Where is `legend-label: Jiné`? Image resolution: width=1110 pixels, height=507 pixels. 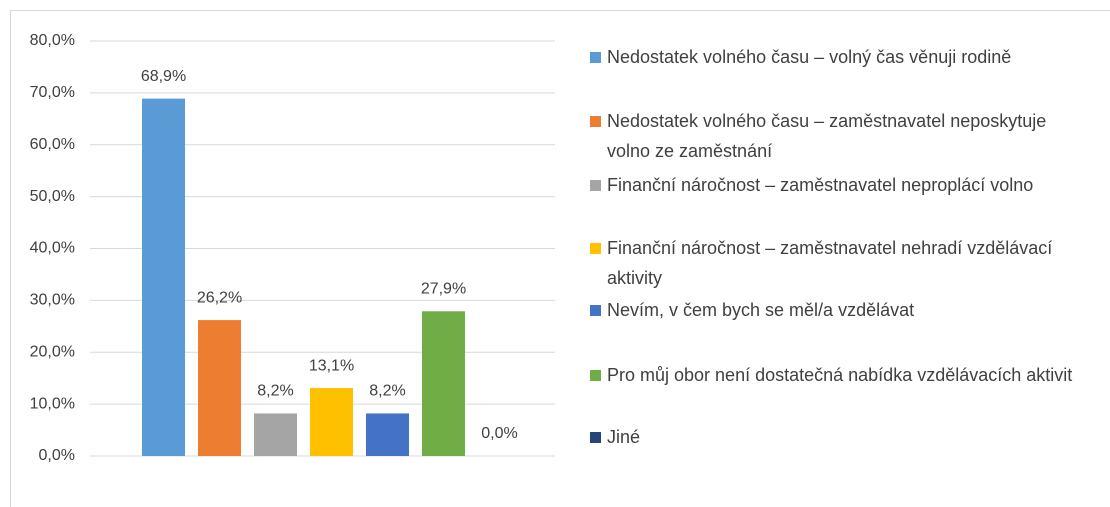
legend-label: Jiné is located at coordinates (624, 437).